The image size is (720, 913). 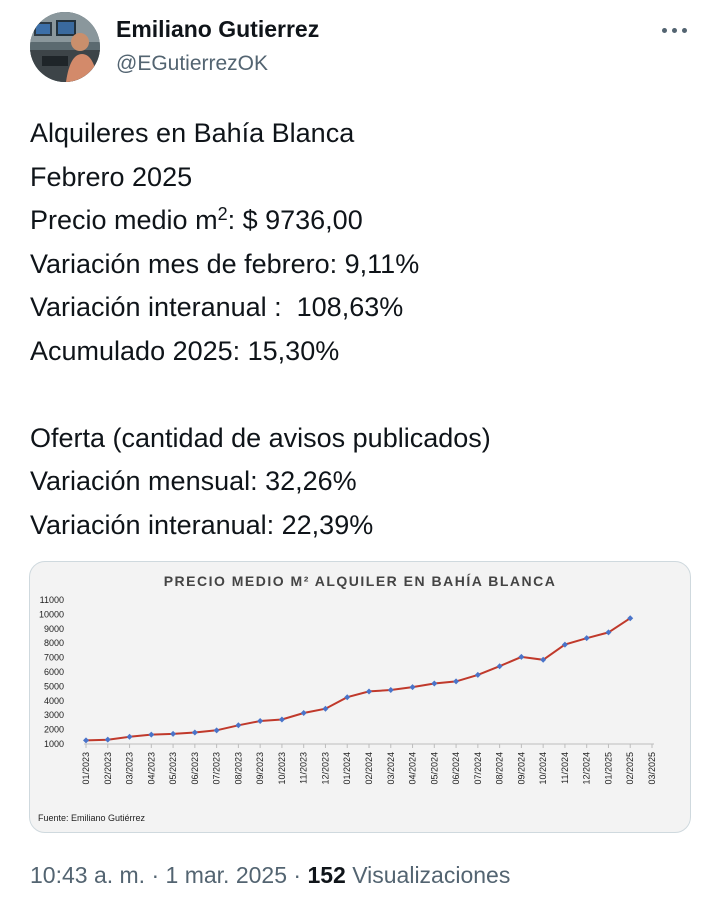 I want to click on x-tick-label: 11/2023, so click(x=304, y=768).